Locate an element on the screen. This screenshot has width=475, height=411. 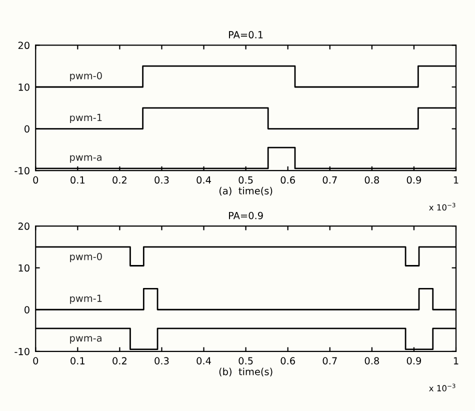
x-axis-title: (a) time(s) is located at coordinates (245, 191).